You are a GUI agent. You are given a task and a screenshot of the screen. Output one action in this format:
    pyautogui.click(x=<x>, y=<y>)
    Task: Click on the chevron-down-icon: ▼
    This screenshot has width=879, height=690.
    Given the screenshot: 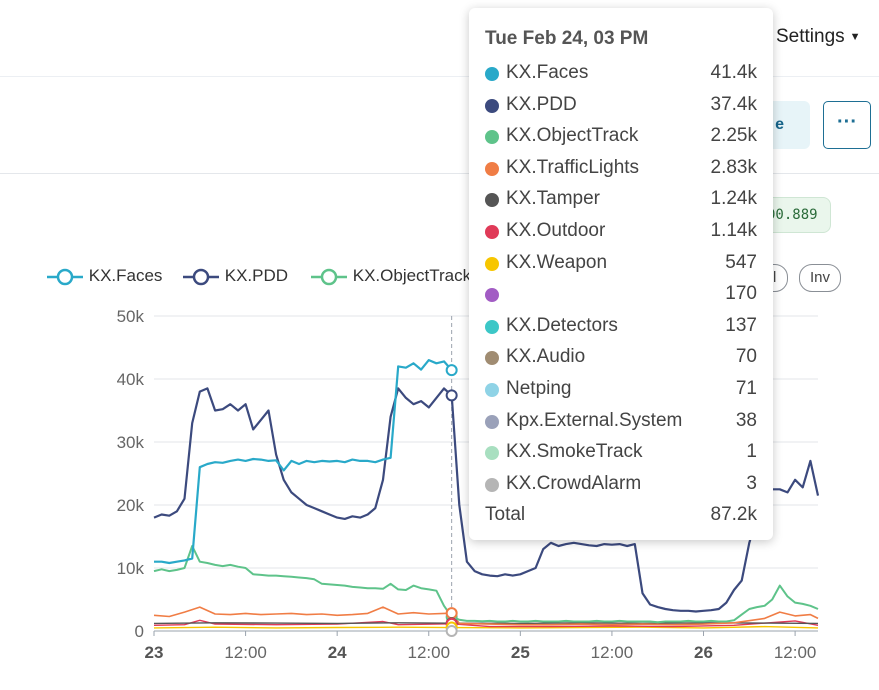 What is the action you would take?
    pyautogui.click(x=855, y=36)
    